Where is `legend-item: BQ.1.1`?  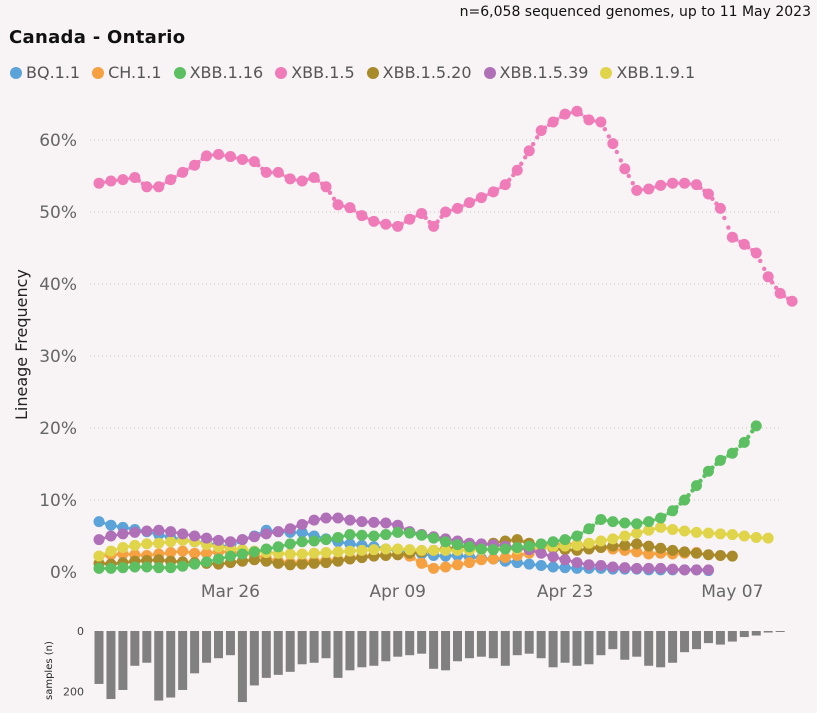 legend-item: BQ.1.1 is located at coordinates (45, 72).